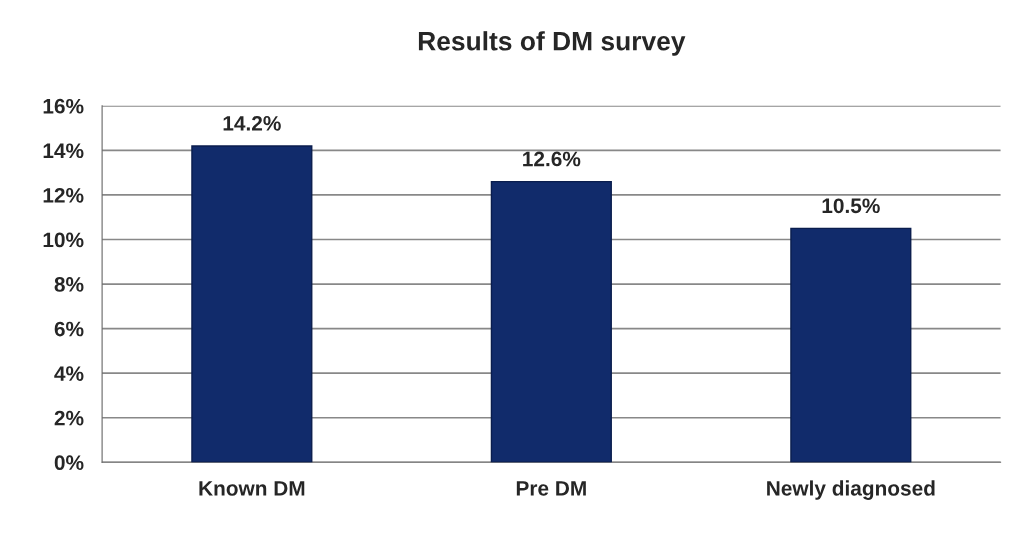 Image resolution: width=1021 pixels, height=557 pixels. I want to click on x-tick-label: Known DM, so click(252, 488).